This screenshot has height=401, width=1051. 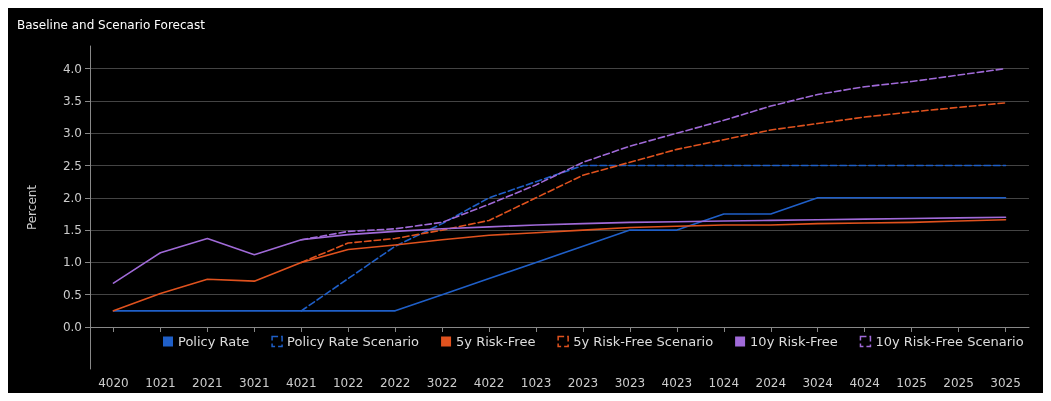 I want to click on y-tick-label: 1.5, so click(x=72, y=230).